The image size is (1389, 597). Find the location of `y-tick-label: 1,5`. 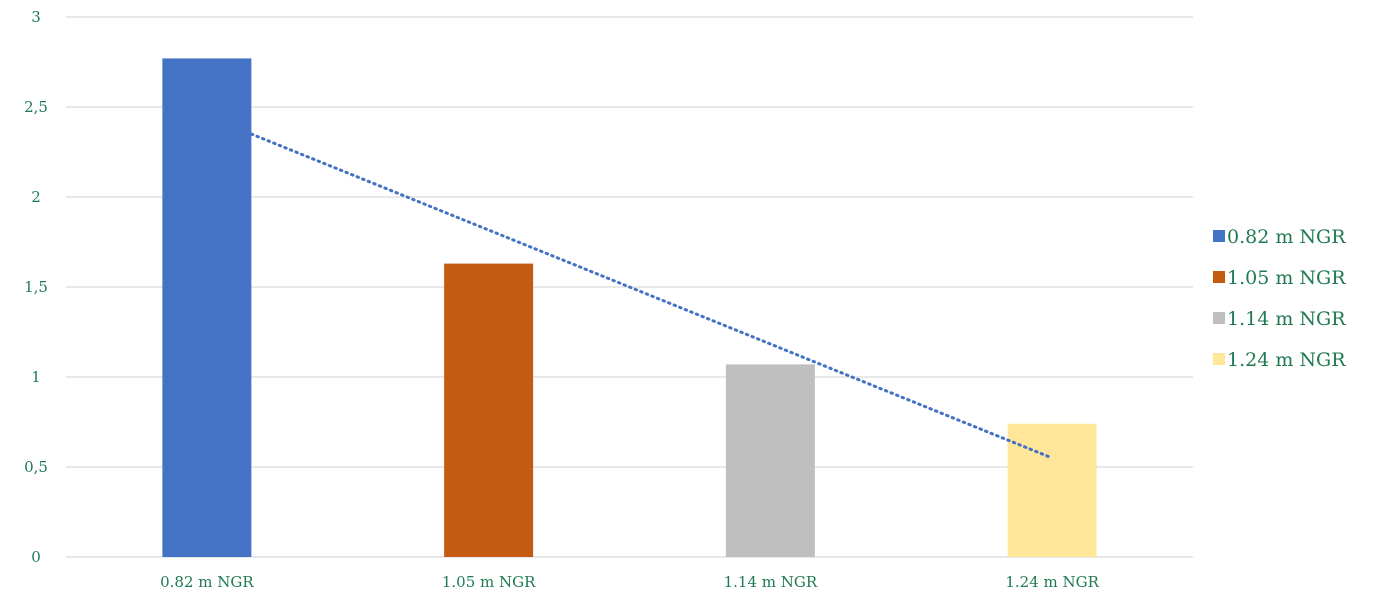

y-tick-label: 1,5 is located at coordinates (36, 287).